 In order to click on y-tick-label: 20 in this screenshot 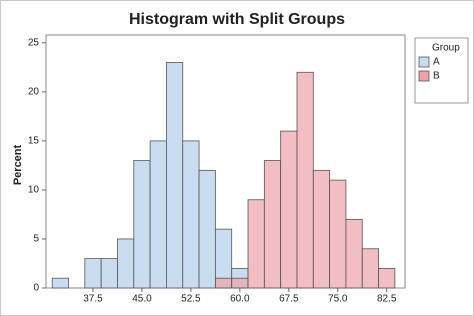, I will do `click(34, 92)`.